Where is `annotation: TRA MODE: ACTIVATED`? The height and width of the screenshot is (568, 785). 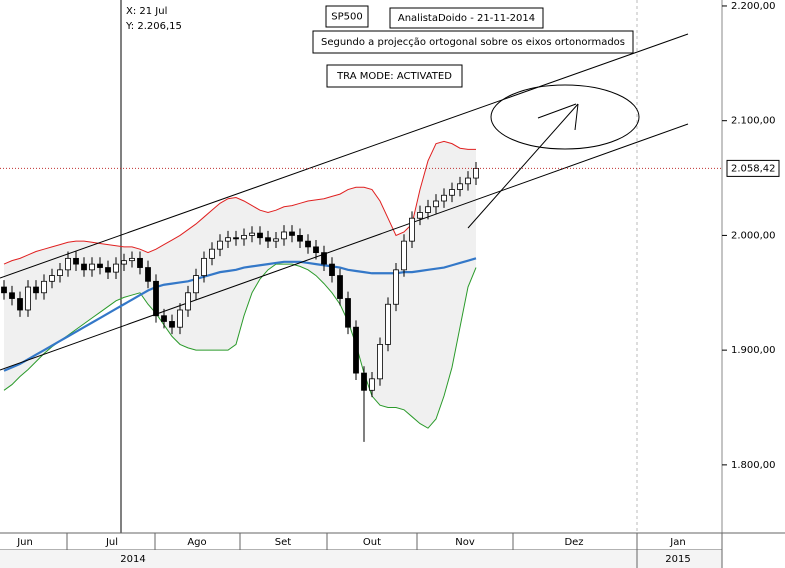
annotation: TRA MODE: ACTIVATED is located at coordinates (394, 76).